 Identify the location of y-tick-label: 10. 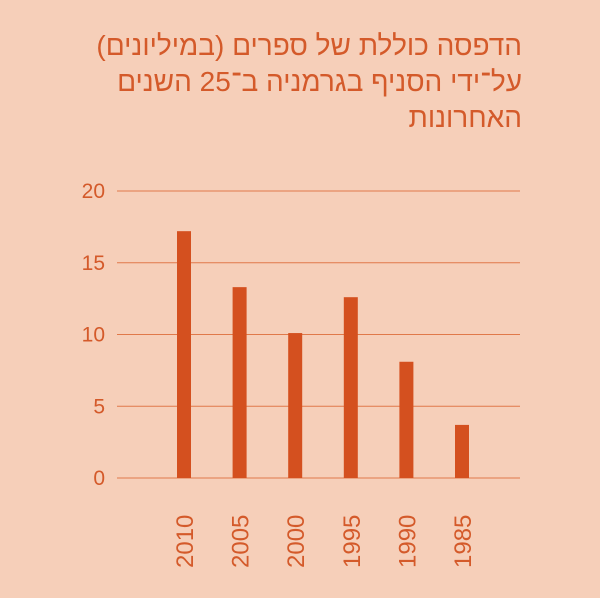
(93, 335).